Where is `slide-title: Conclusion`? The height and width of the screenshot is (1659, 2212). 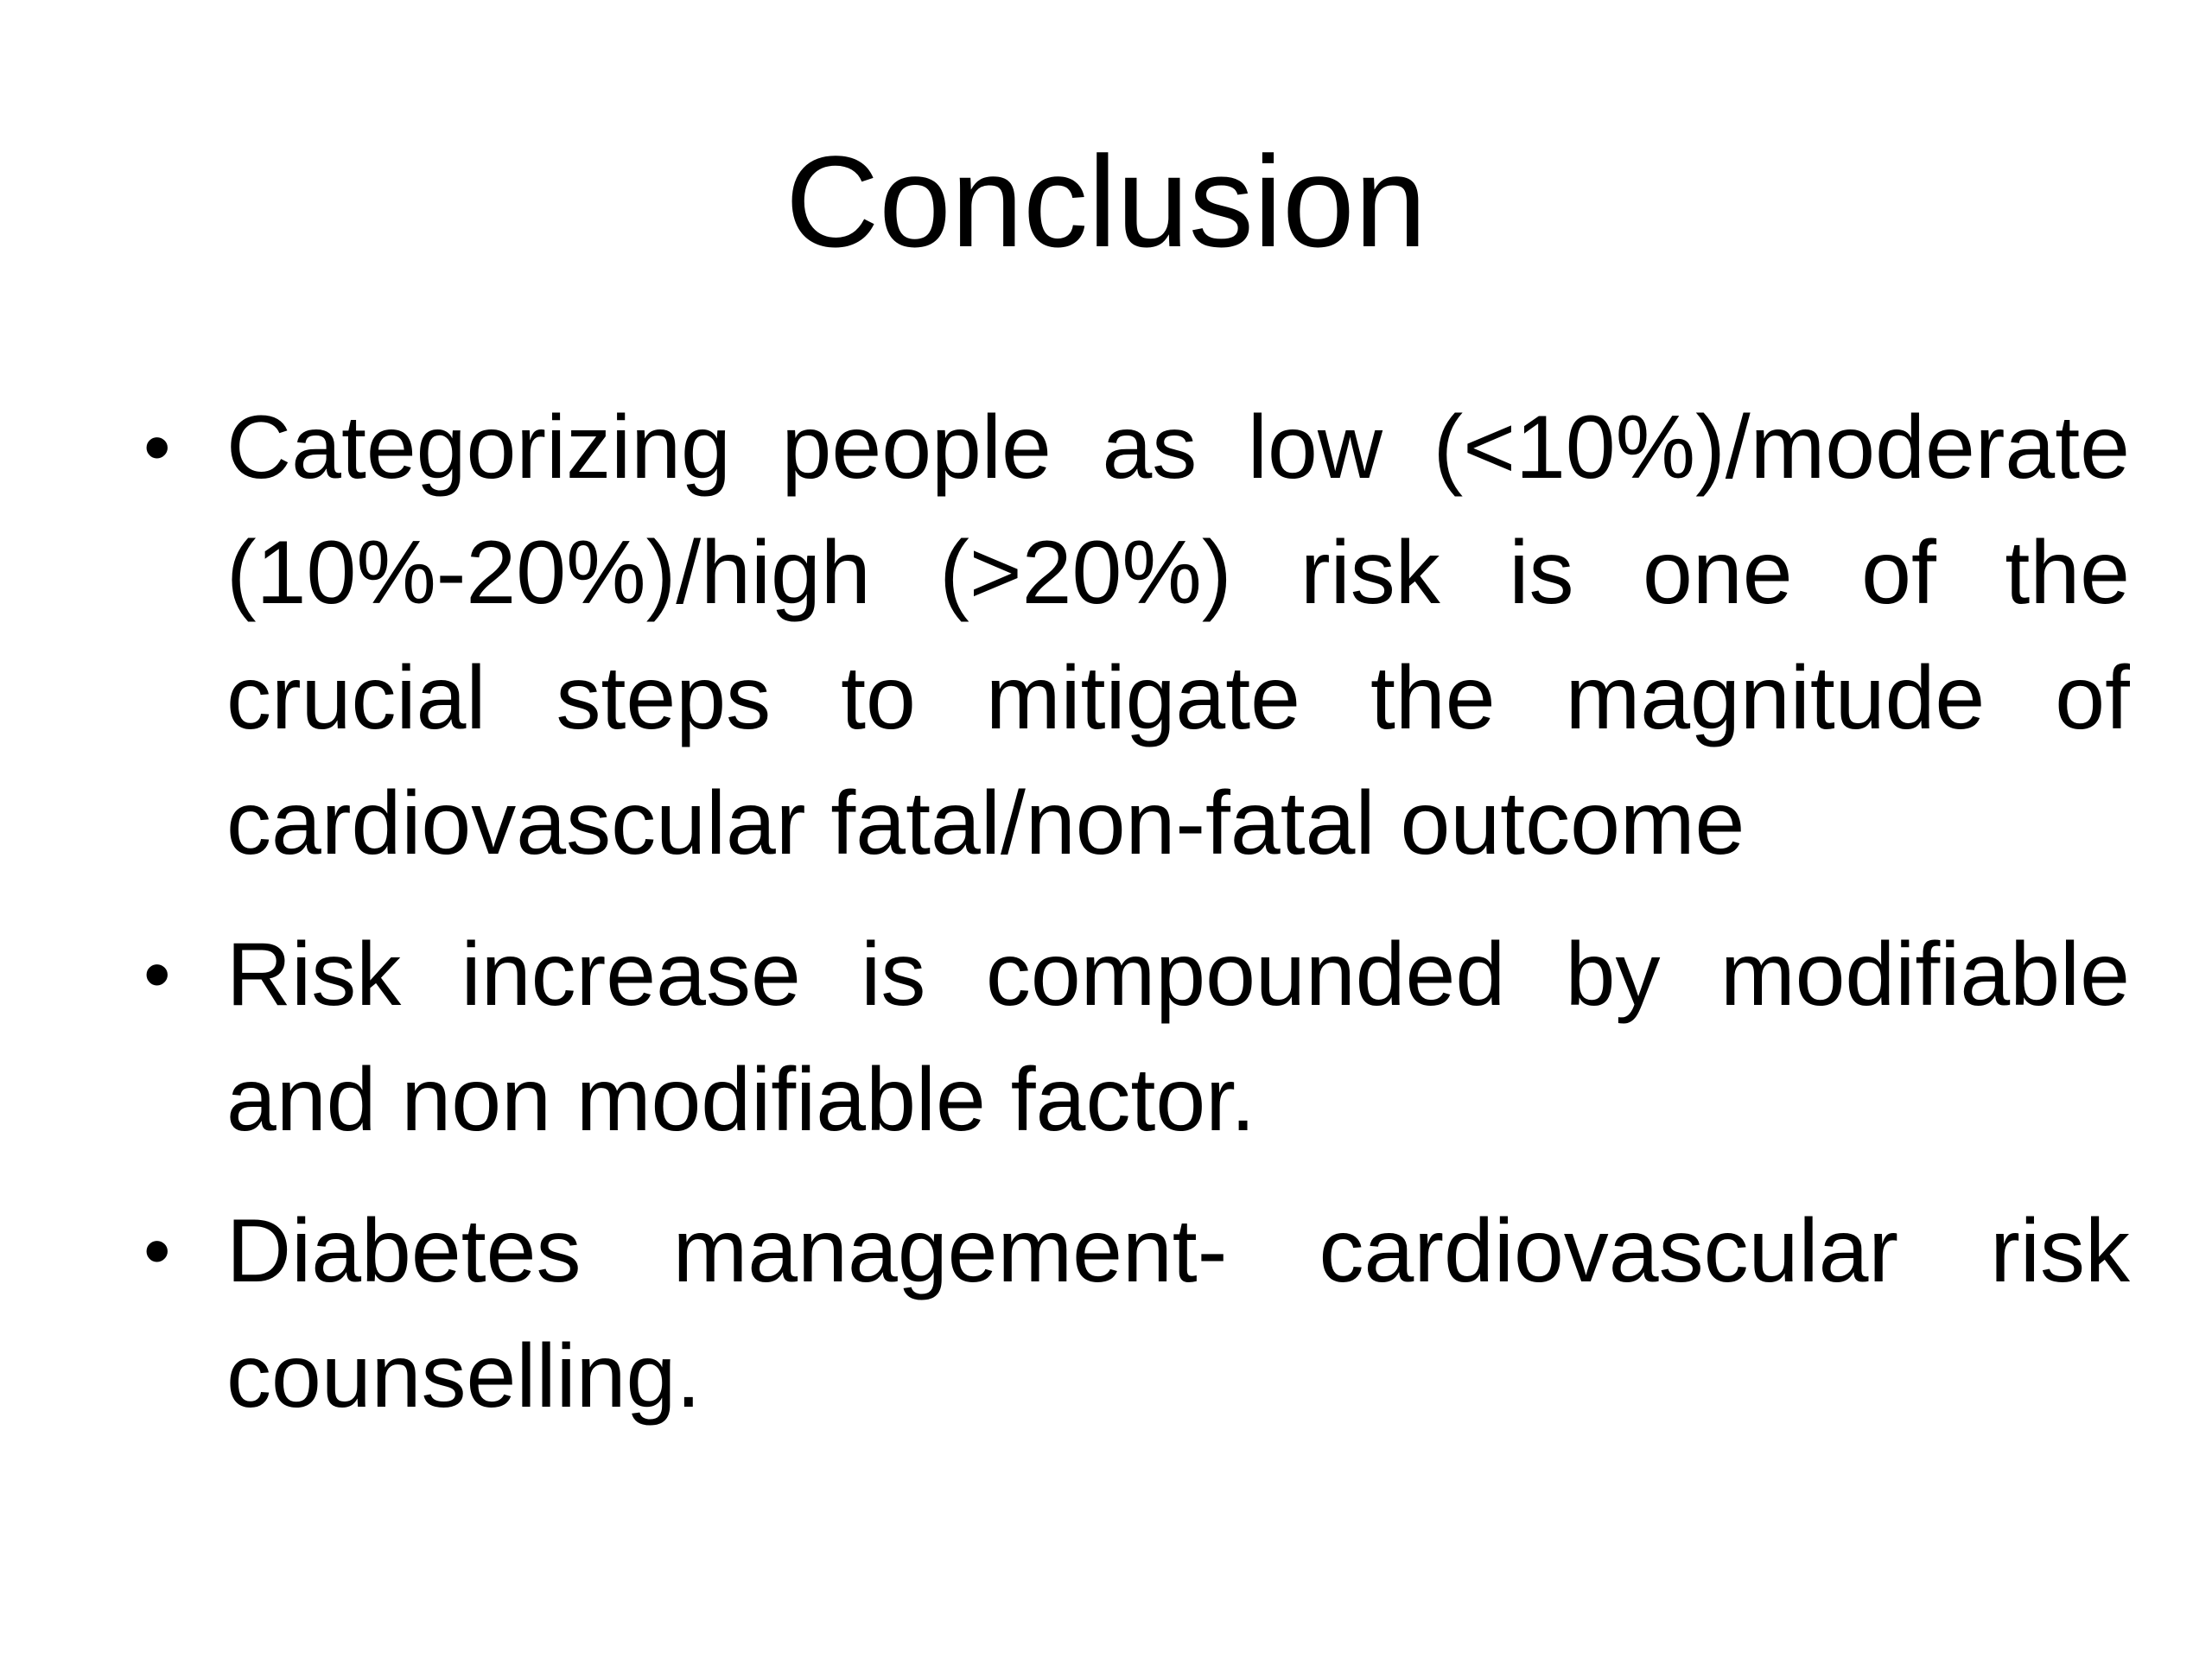
slide-title: Conclusion is located at coordinates (1106, 201).